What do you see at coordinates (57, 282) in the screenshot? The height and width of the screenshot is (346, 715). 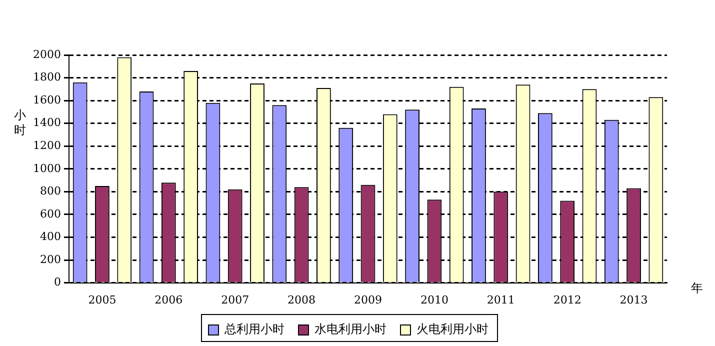 I see `y-tick-label: 0` at bounding box center [57, 282].